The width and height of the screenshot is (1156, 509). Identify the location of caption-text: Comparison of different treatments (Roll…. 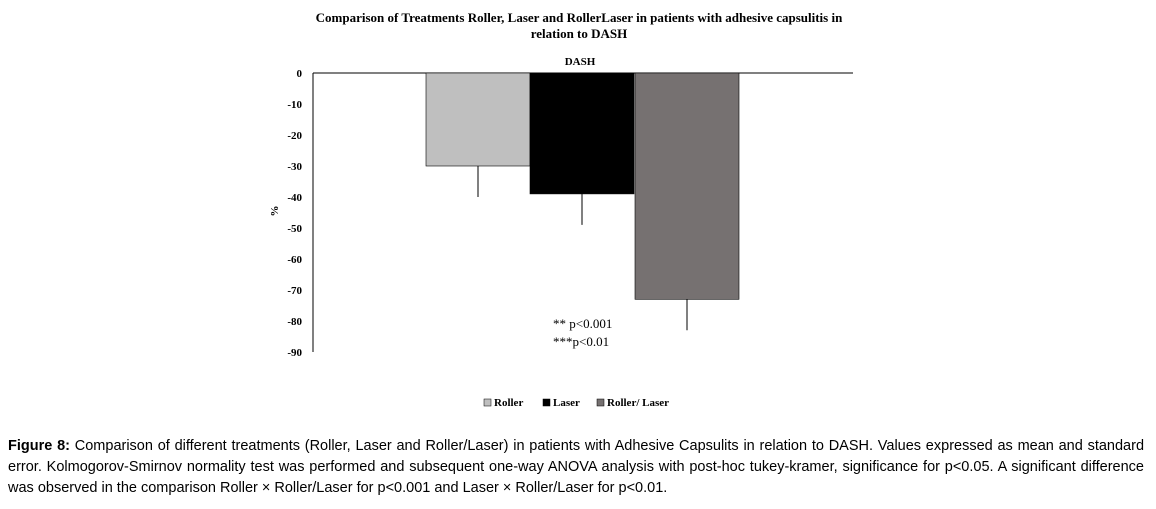
(576, 467).